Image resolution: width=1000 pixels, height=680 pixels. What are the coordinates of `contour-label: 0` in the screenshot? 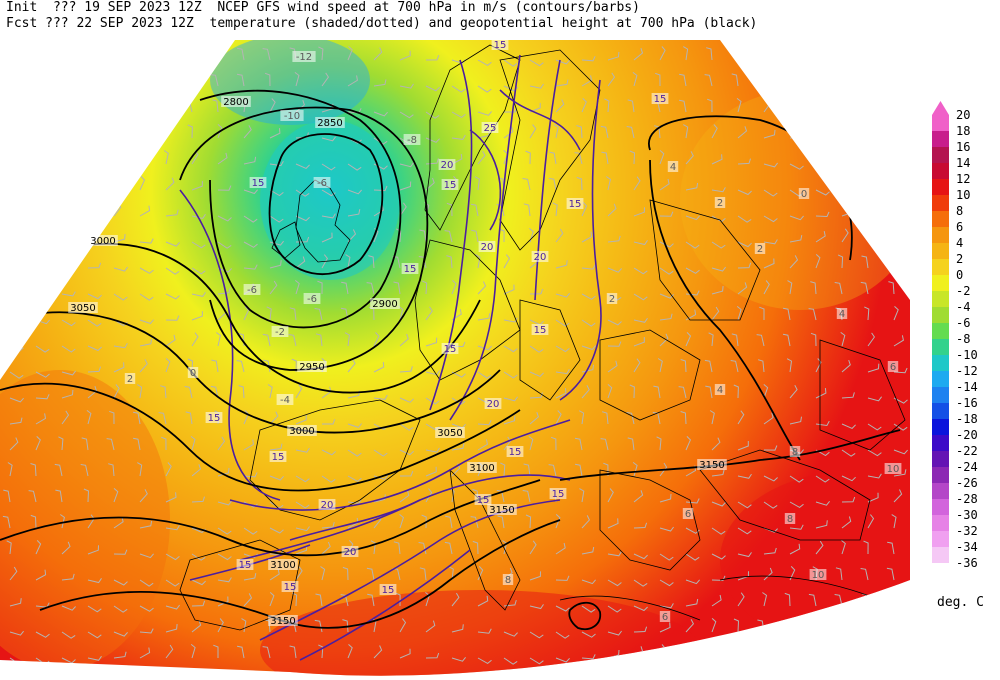 It's located at (193, 373).